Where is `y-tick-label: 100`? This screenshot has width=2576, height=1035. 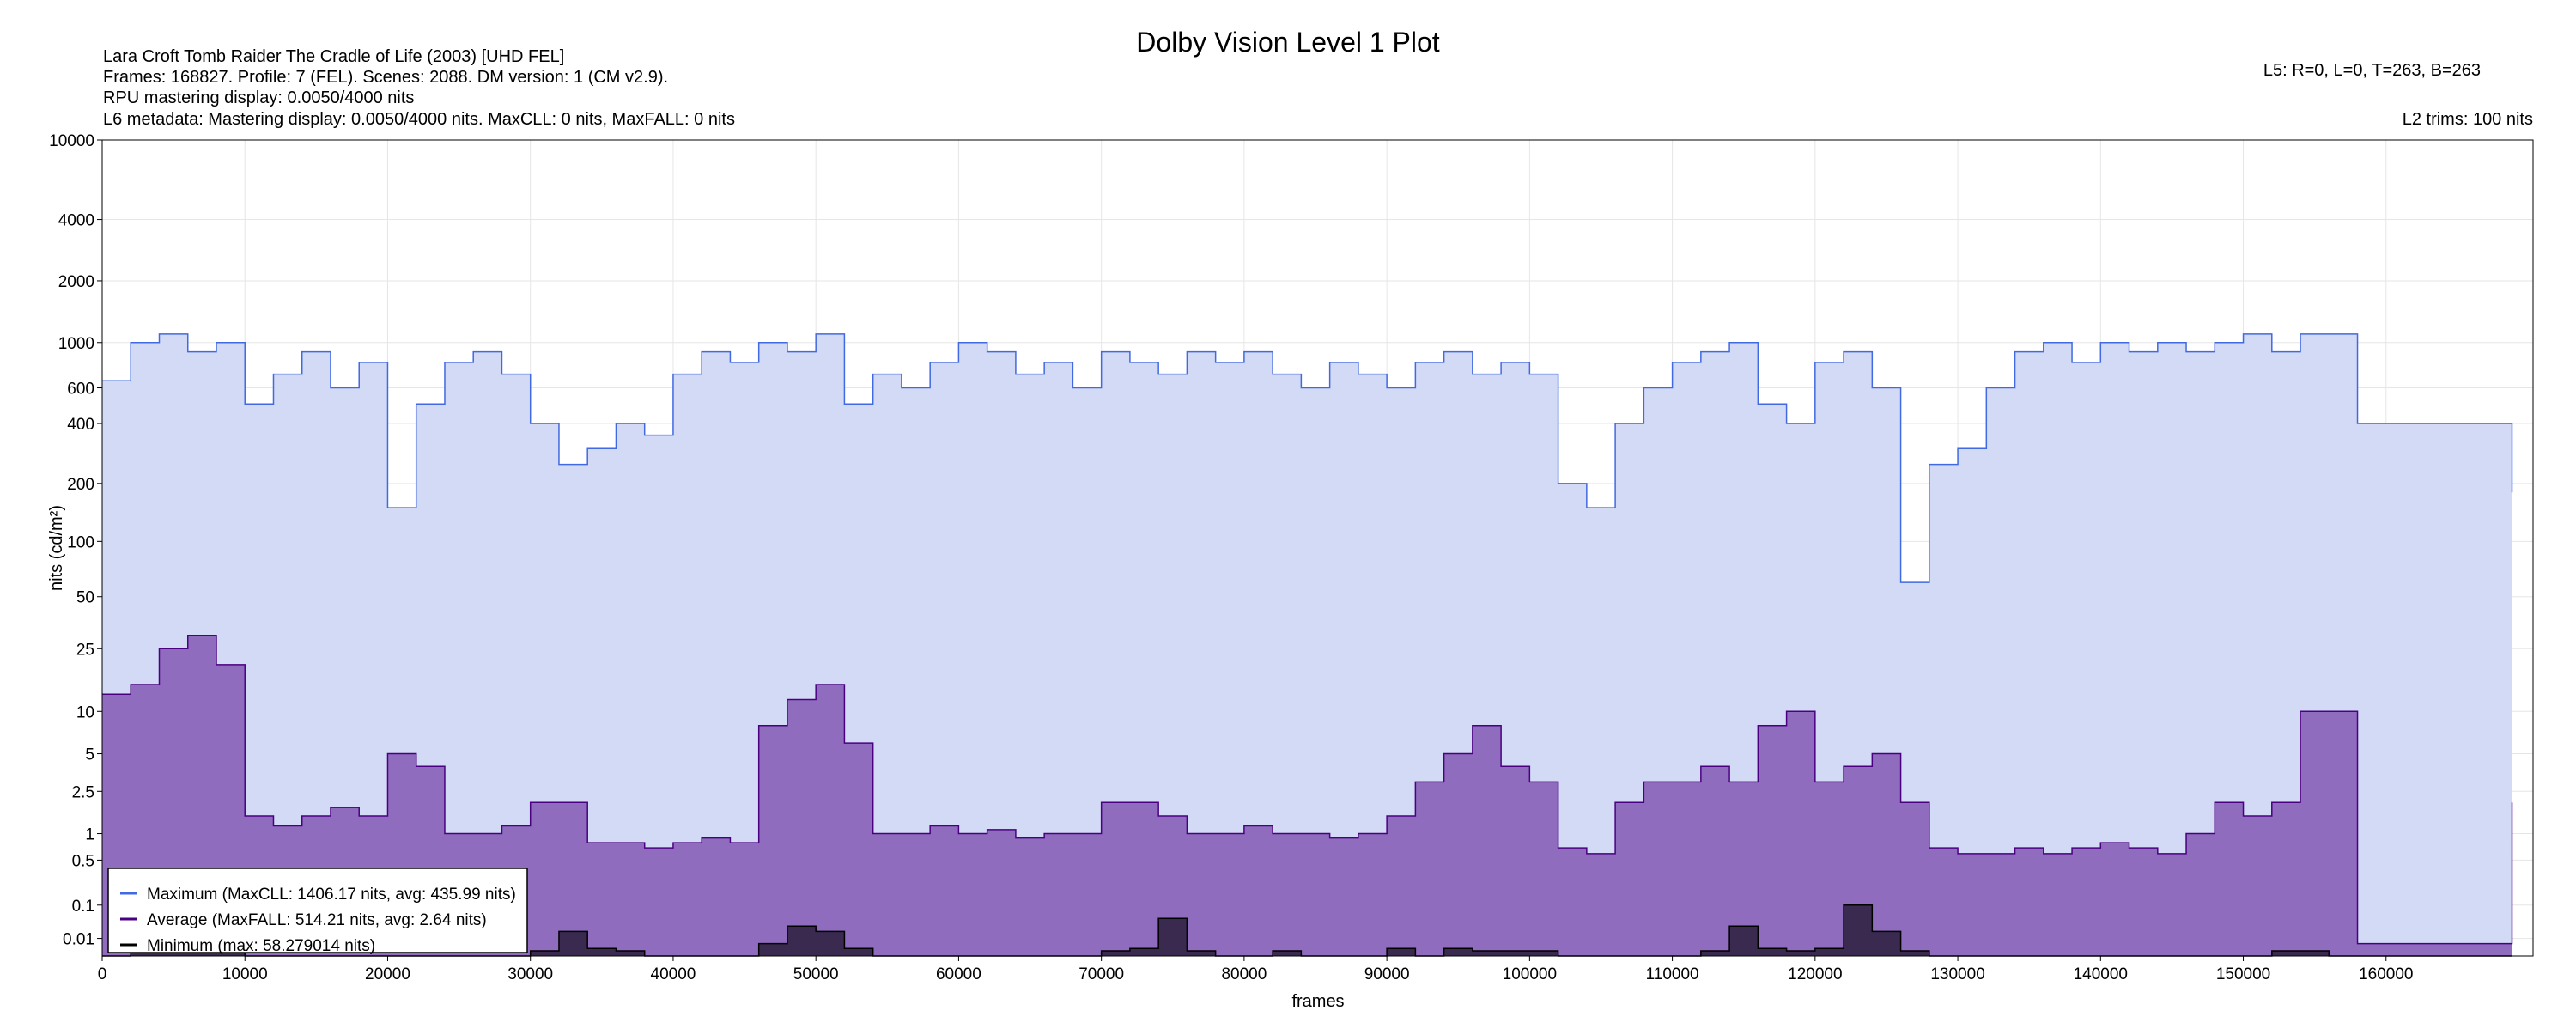 y-tick-label: 100 is located at coordinates (80, 542).